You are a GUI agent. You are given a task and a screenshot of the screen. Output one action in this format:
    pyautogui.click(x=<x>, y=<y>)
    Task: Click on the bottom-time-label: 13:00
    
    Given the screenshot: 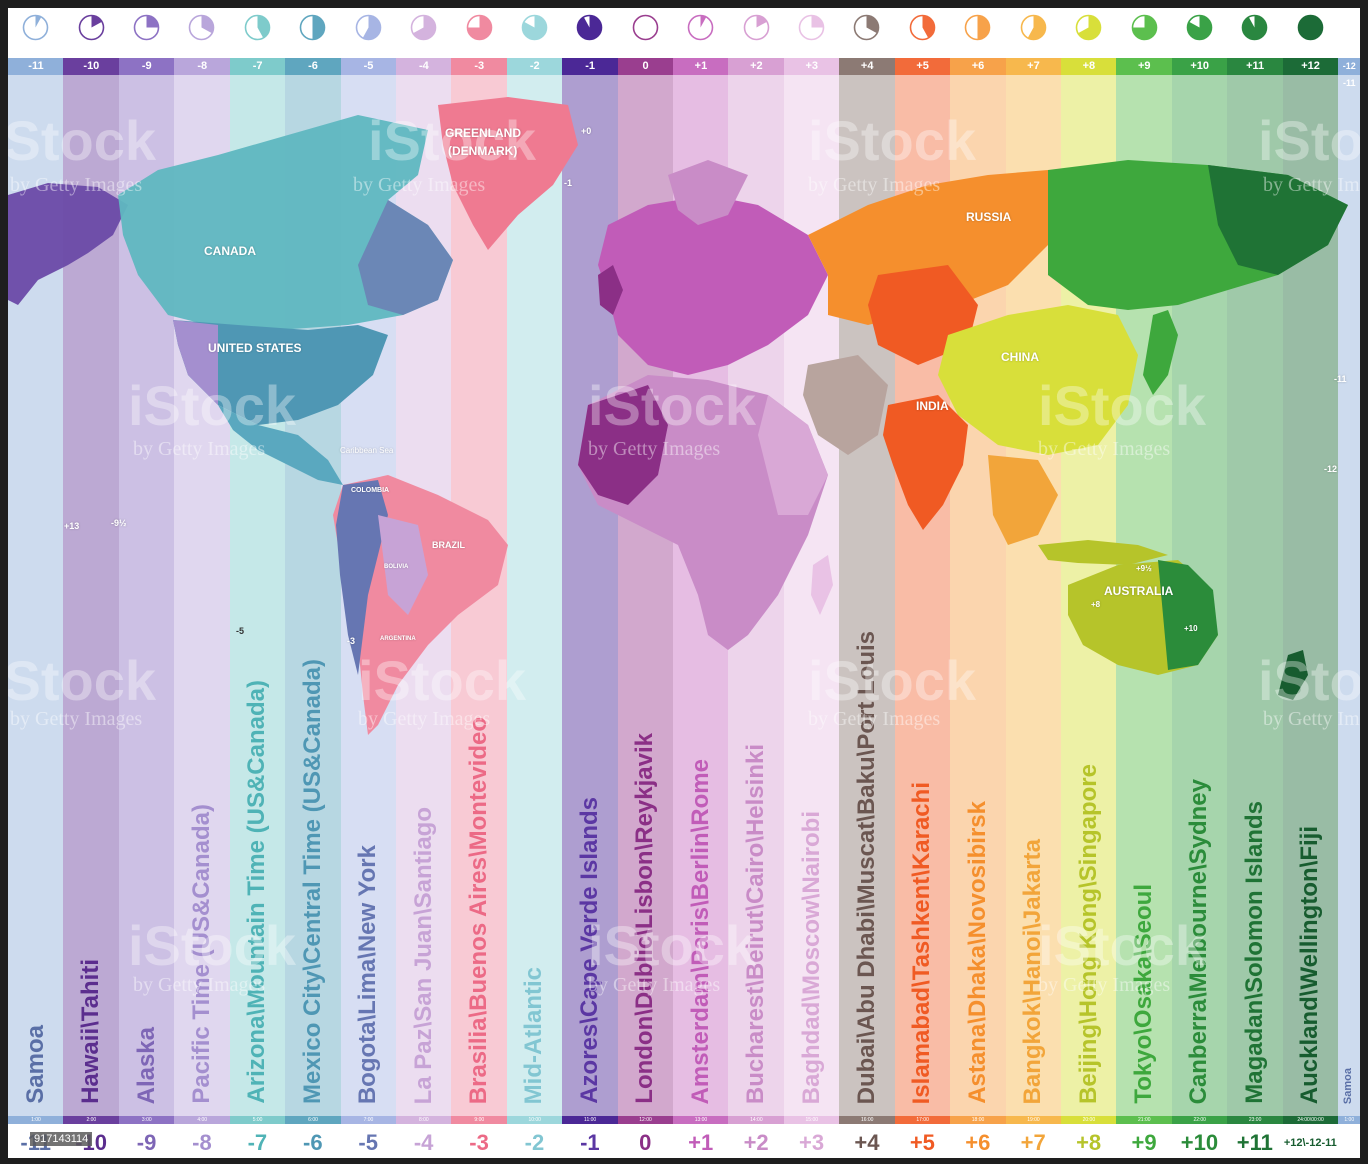 What is the action you would take?
    pyautogui.click(x=701, y=1120)
    